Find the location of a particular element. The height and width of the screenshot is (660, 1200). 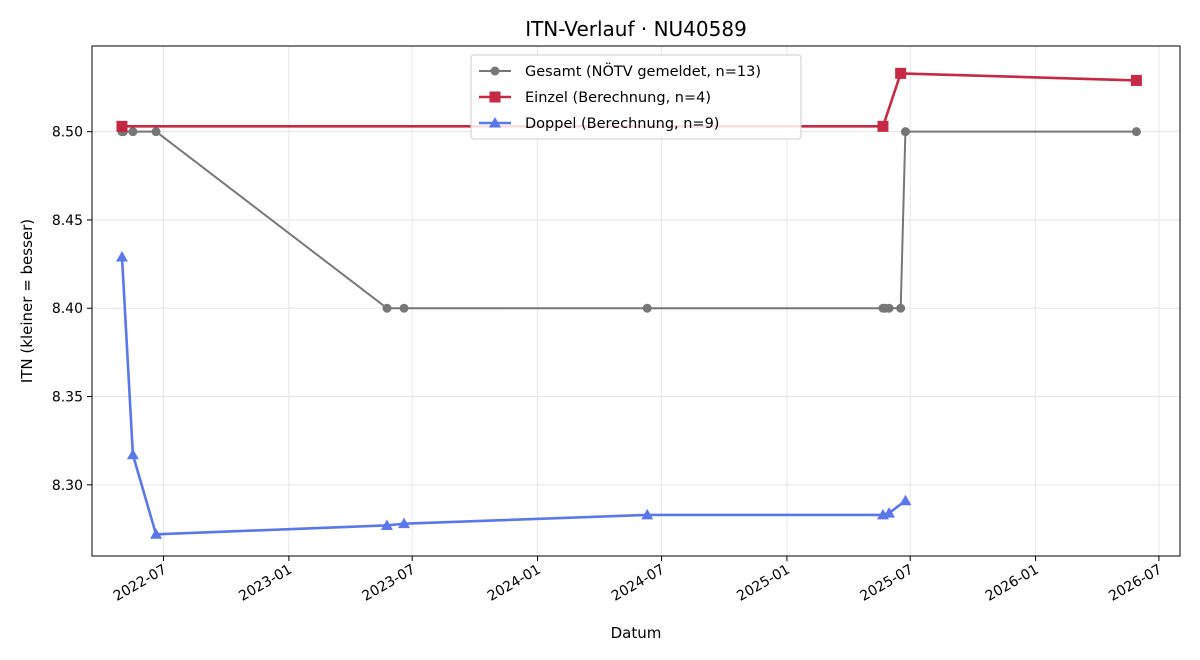

x-tick-label: 2023-01 is located at coordinates (265, 583).